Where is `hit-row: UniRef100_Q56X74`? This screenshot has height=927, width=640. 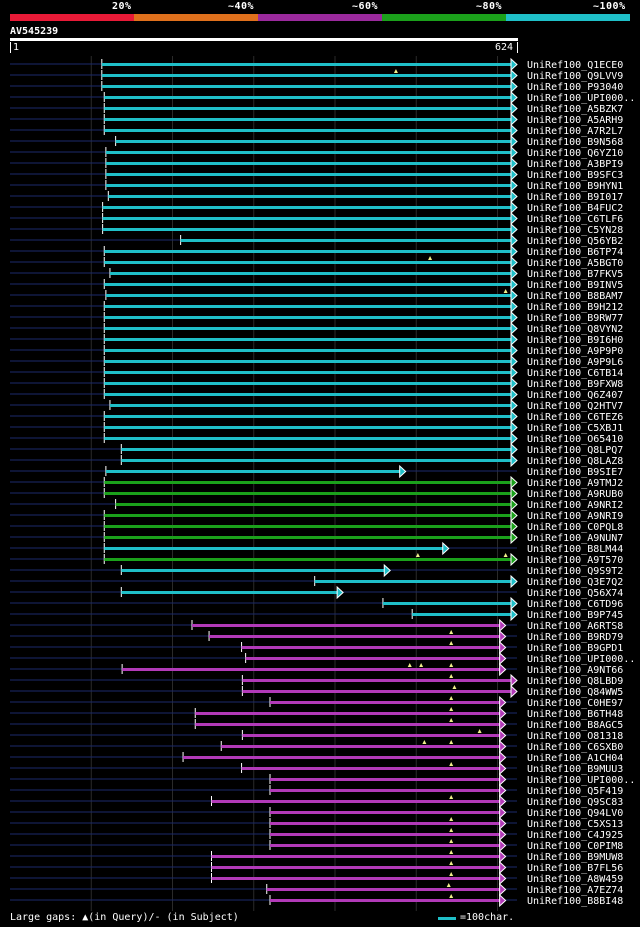
hit-row: UniRef100_Q56X74 is located at coordinates (316, 592).